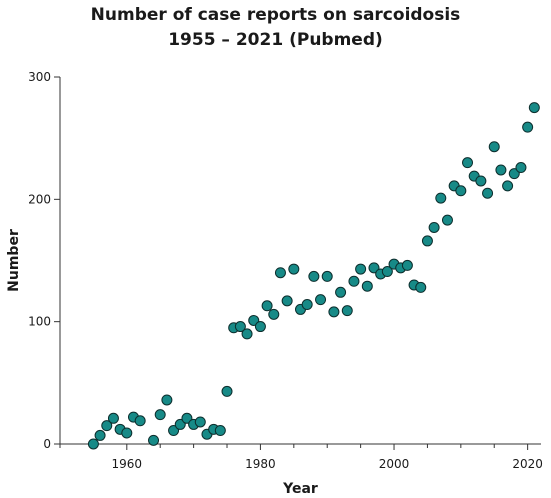  What do you see at coordinates (275, 15) in the screenshot?
I see `chart-title: Number of case reports on sarcoidosis` at bounding box center [275, 15].